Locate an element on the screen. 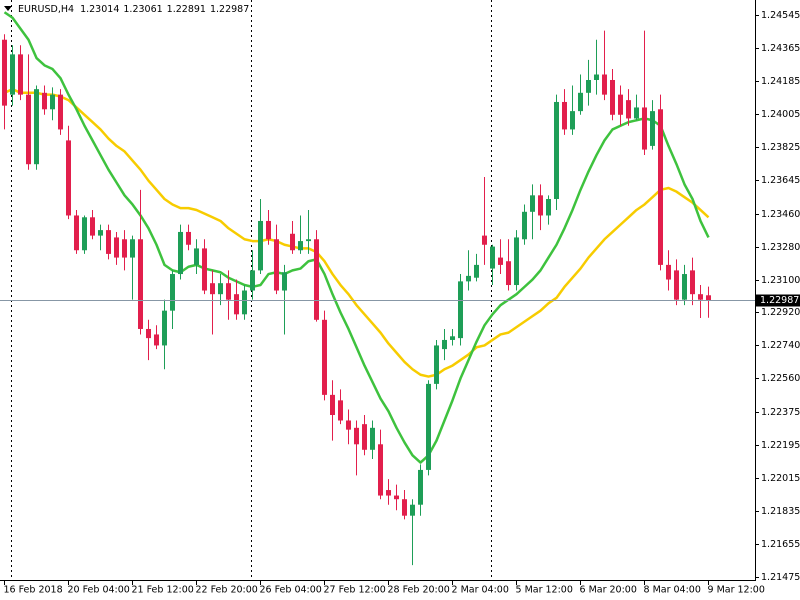 The width and height of the screenshot is (800, 600). x-tick-label: 21 Feb 12:00 is located at coordinates (163, 590).